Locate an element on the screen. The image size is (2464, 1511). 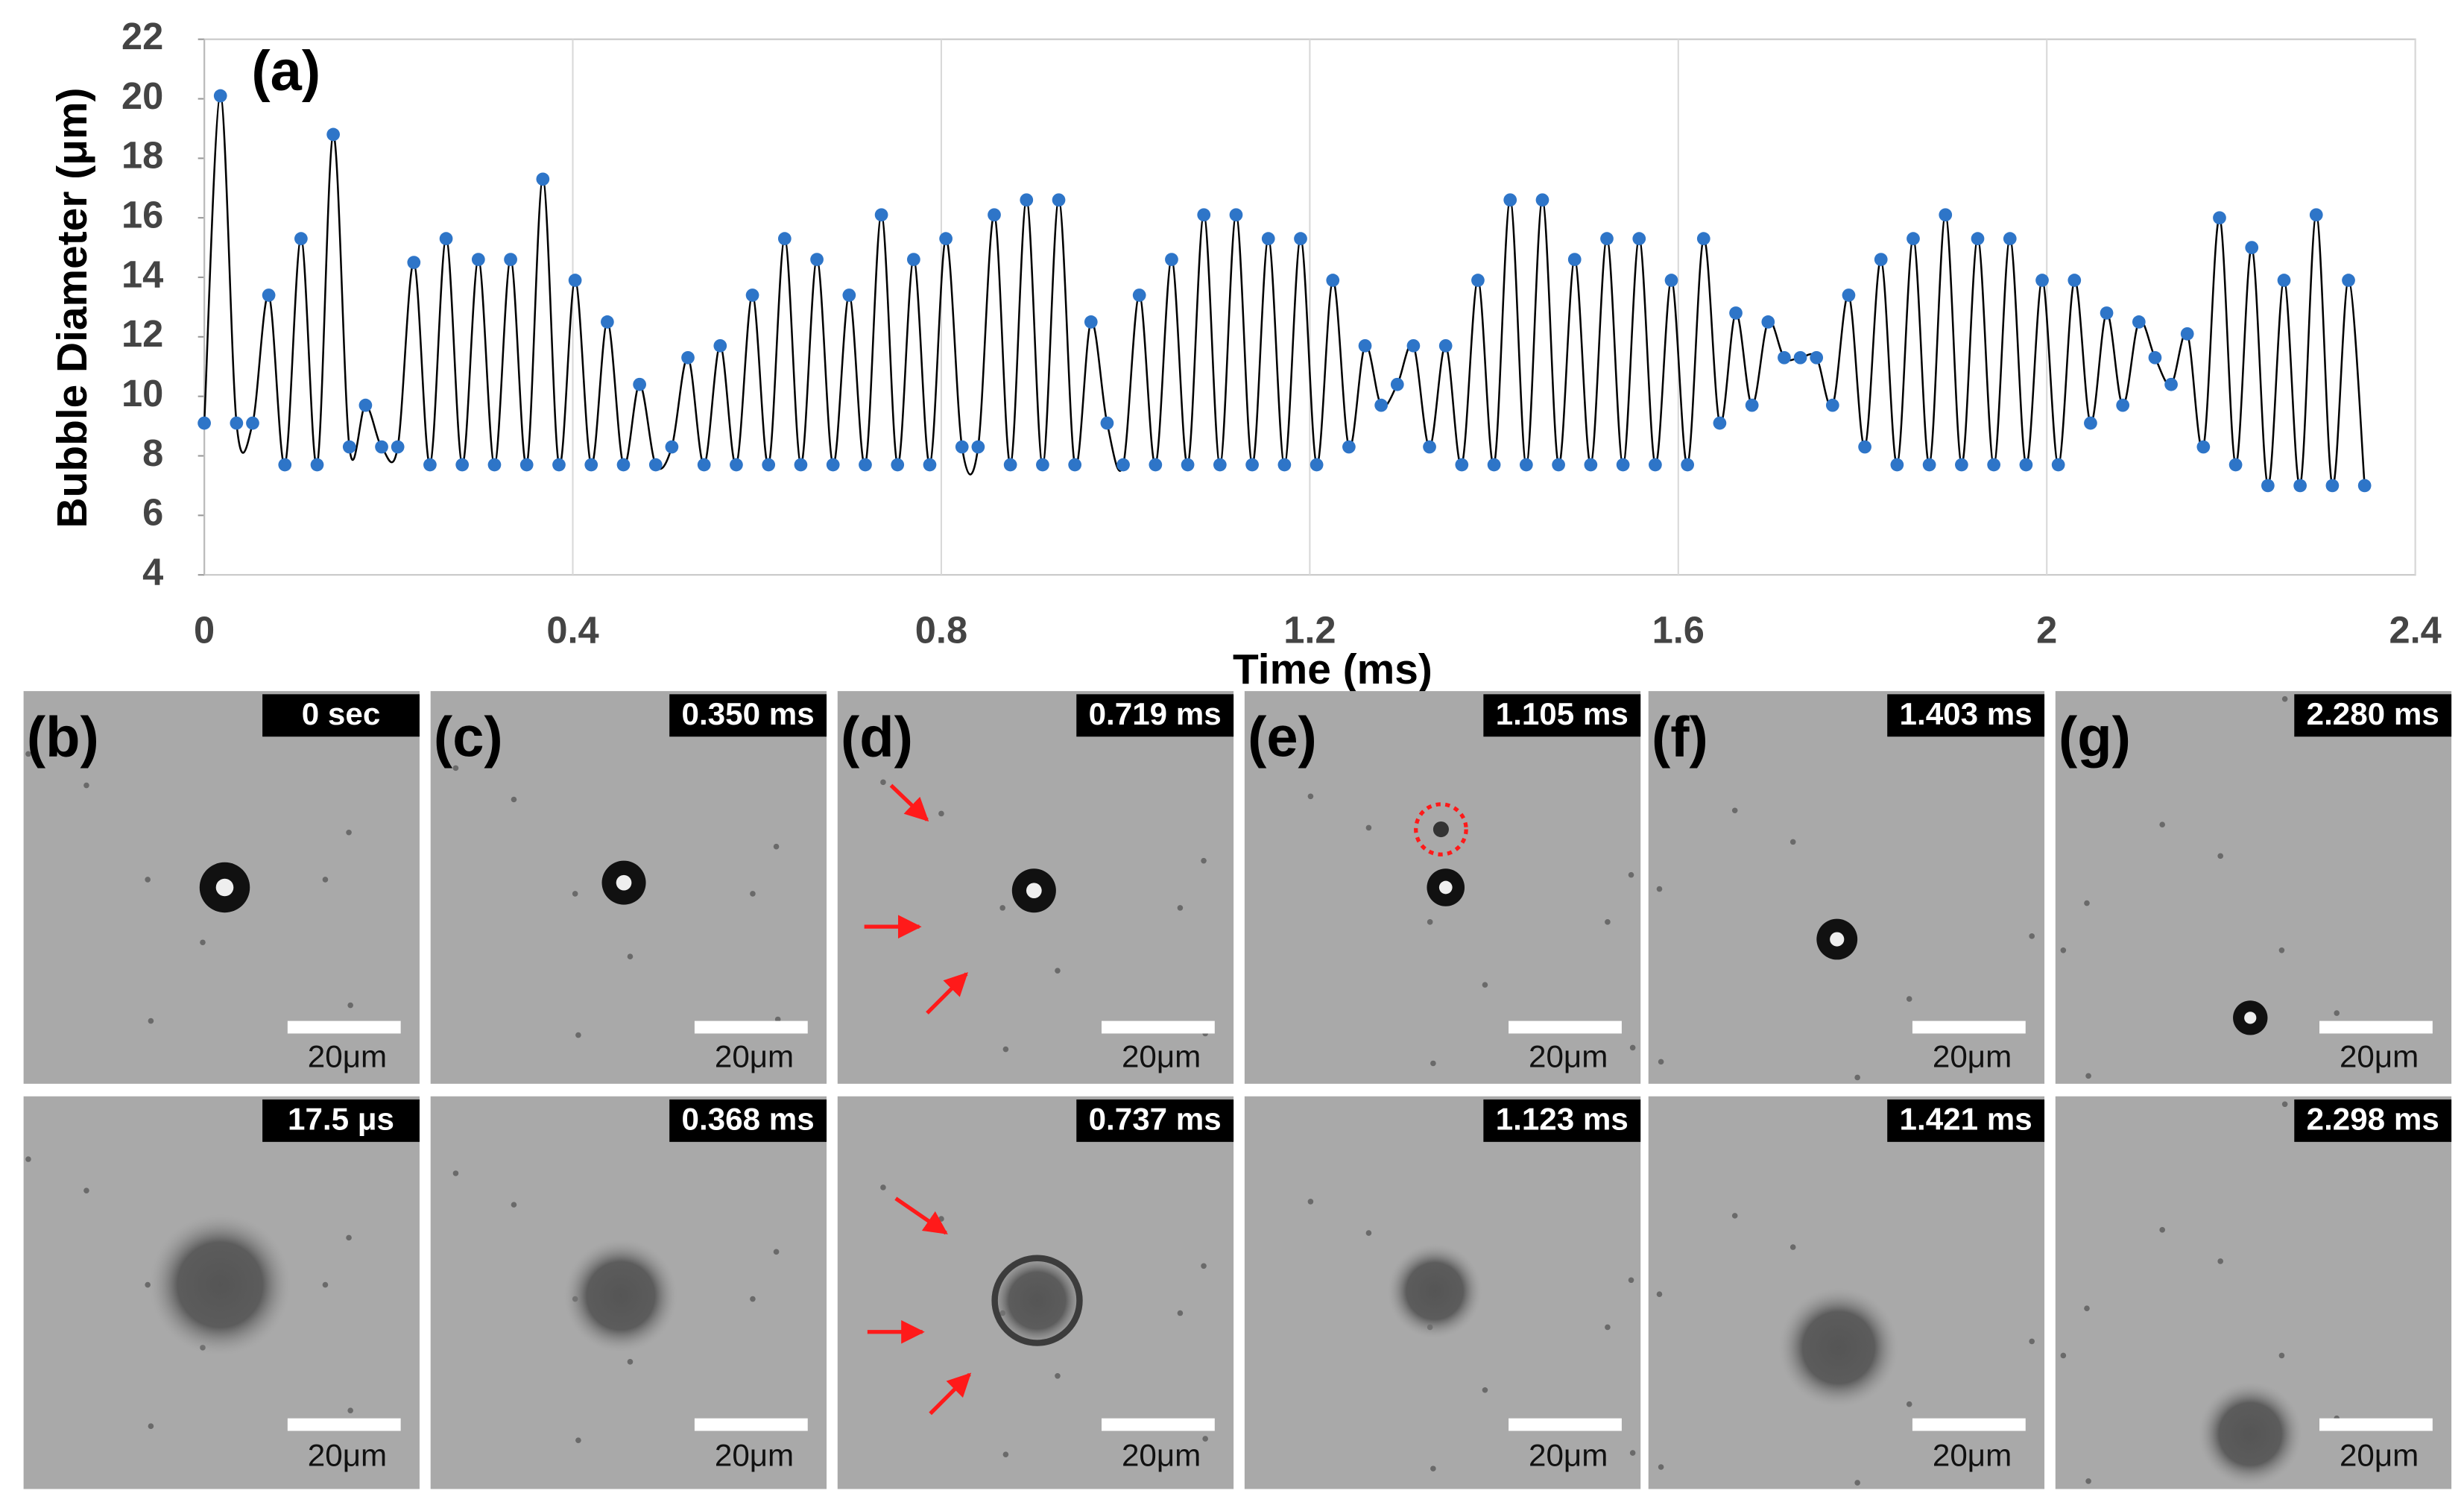
y-axis-label: Bubble Diameter (μm) is located at coordinates (72, 307).